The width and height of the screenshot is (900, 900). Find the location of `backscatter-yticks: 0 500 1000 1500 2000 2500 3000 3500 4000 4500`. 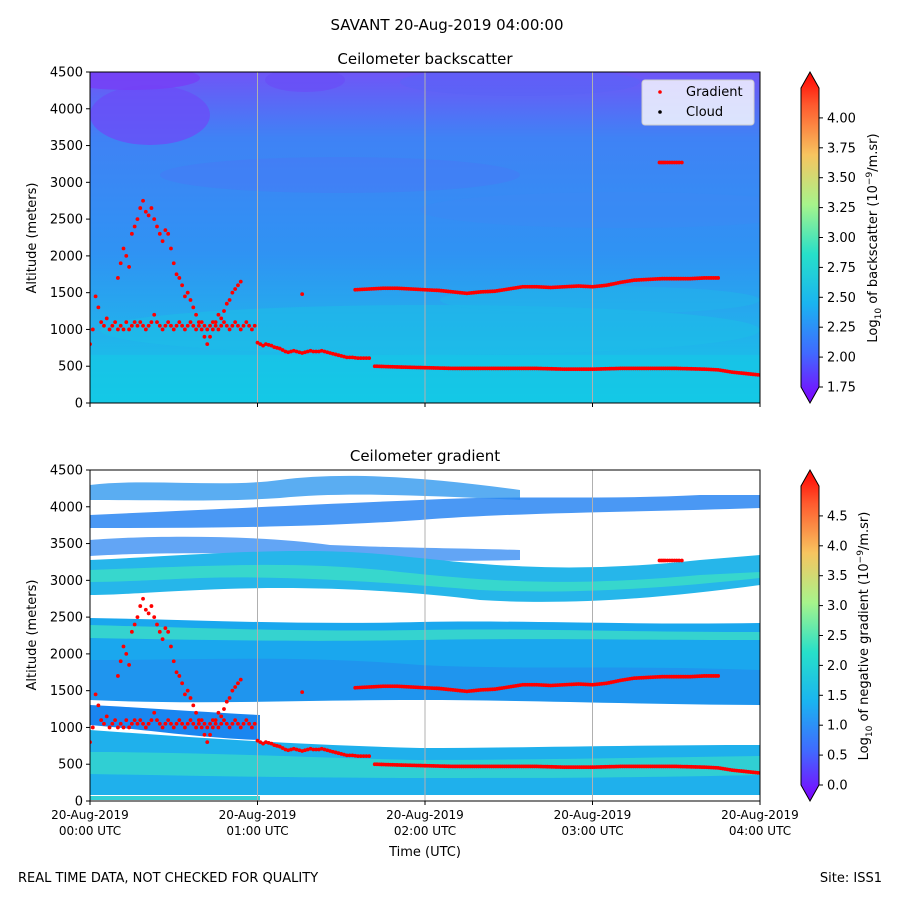

backscatter-yticks: 0 500 1000 1500 2000 2500 3000 3500 4000 4500 is located at coordinates (70, 239).